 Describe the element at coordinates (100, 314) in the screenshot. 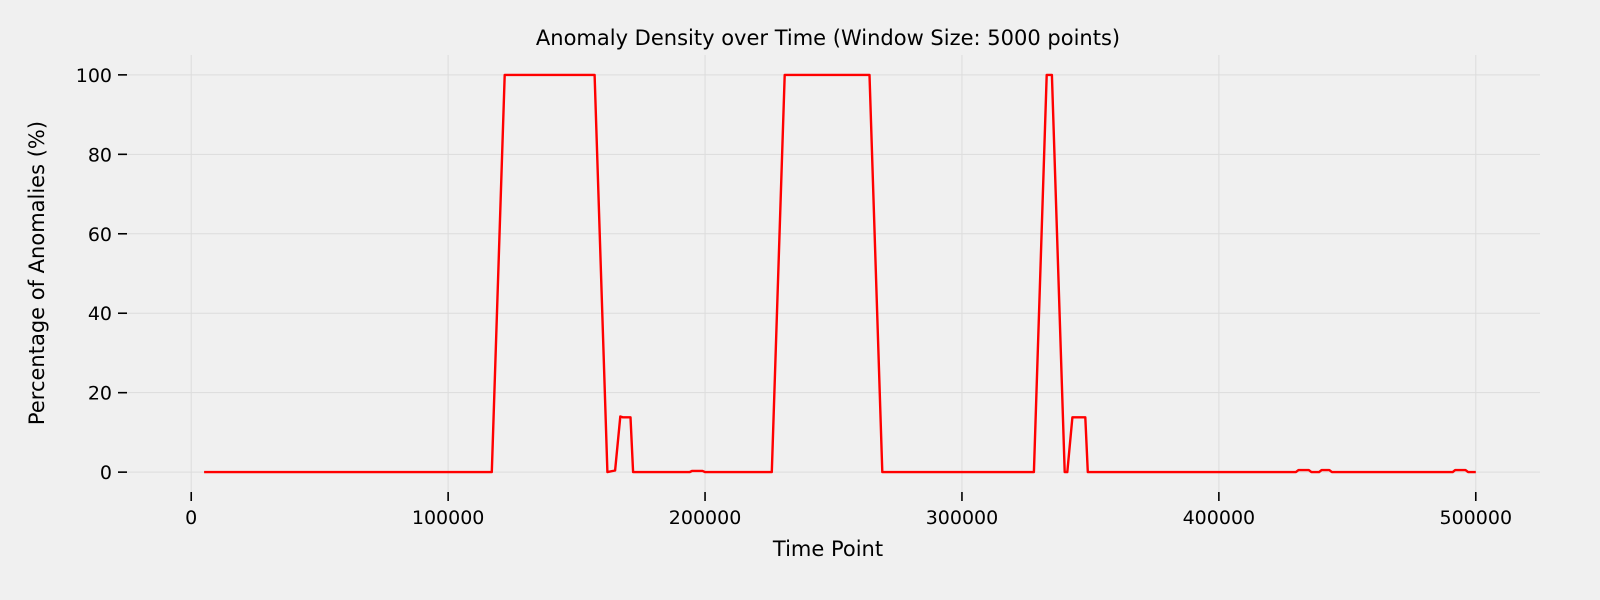

I see `y-tick-label: 40` at that location.